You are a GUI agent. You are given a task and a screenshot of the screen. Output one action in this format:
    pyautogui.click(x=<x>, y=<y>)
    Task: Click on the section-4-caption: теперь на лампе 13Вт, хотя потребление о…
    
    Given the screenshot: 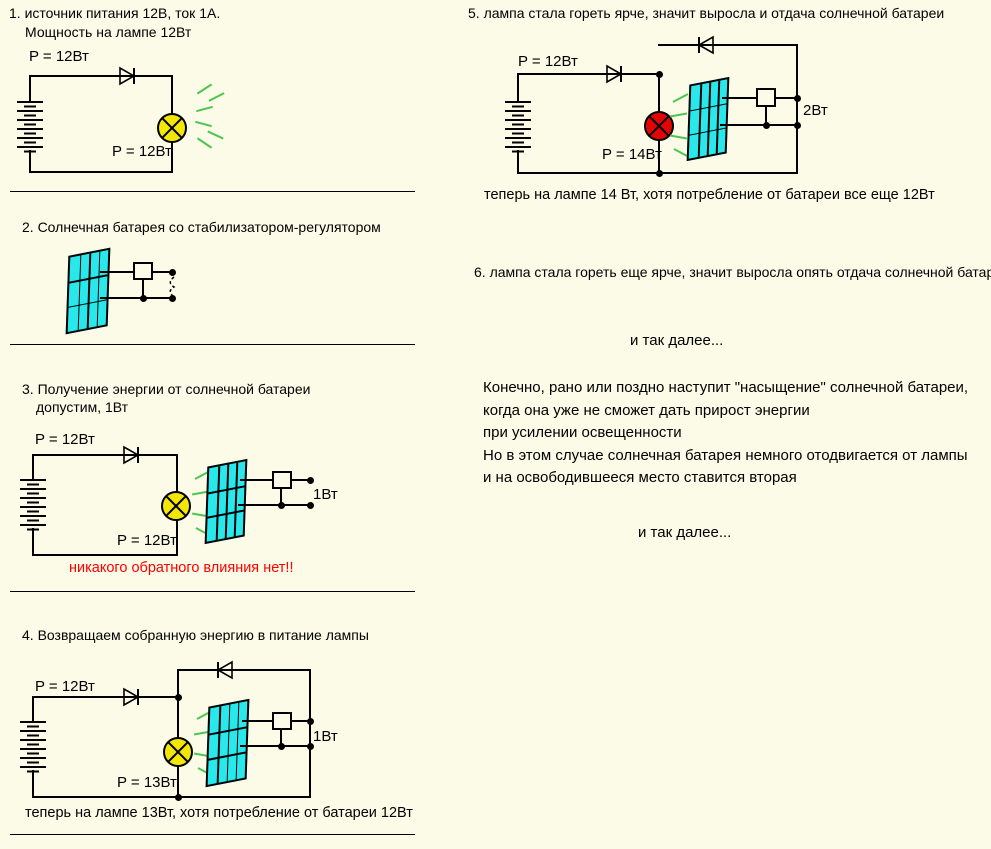 What is the action you would take?
    pyautogui.click(x=219, y=813)
    